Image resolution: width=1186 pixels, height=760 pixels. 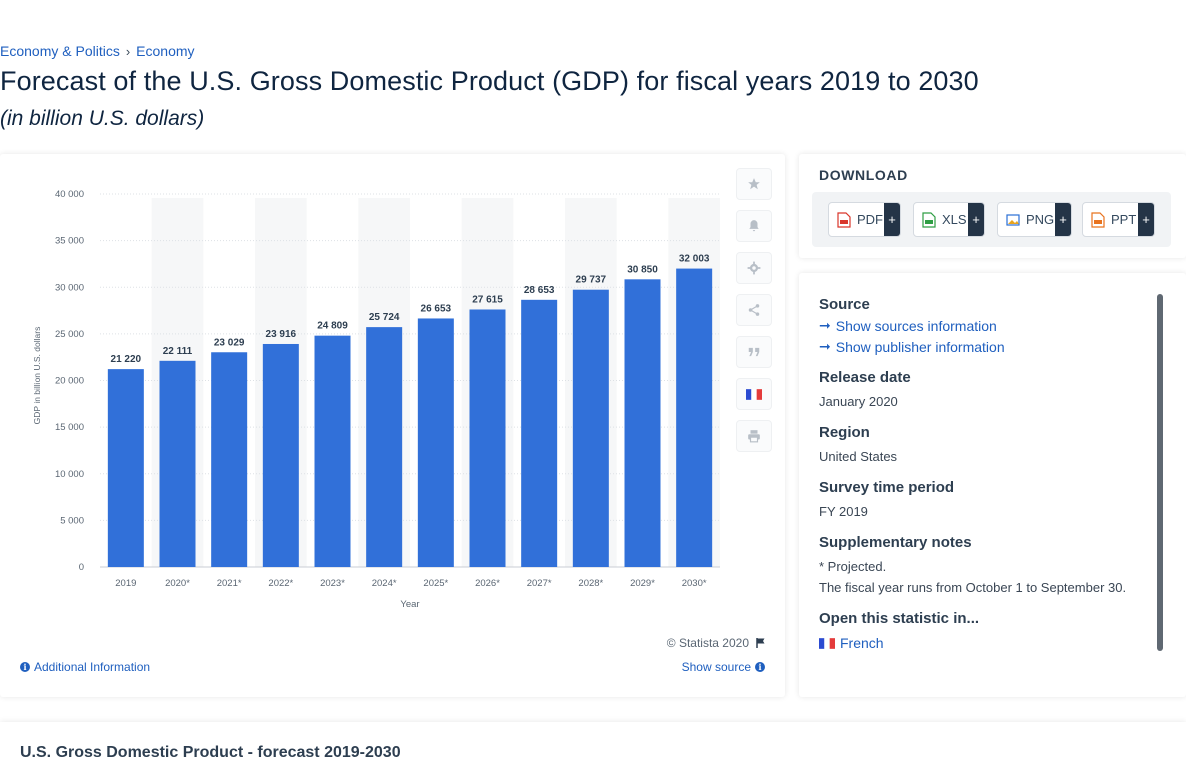 I want to click on download-pdf-button: PDF +, so click(x=864, y=219).